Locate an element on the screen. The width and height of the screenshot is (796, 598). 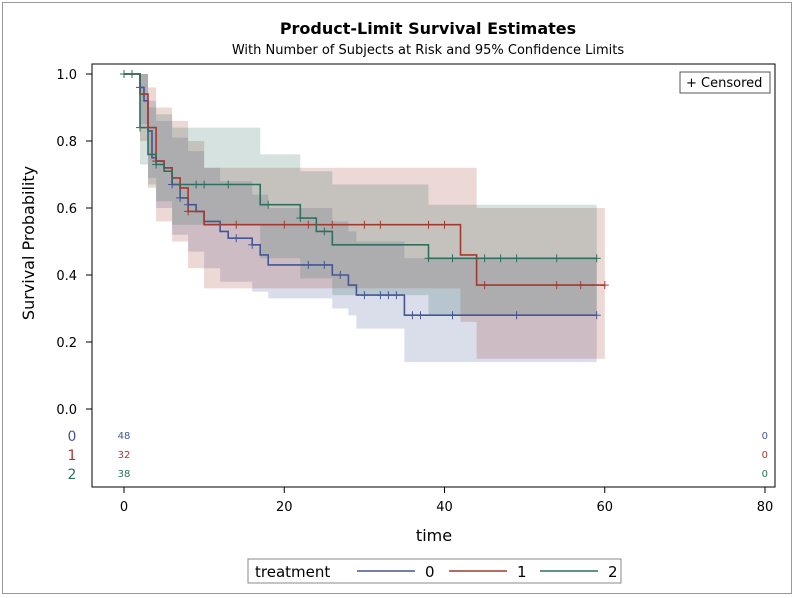
x-axis: 0 20 40 60 80 is located at coordinates (446, 501).